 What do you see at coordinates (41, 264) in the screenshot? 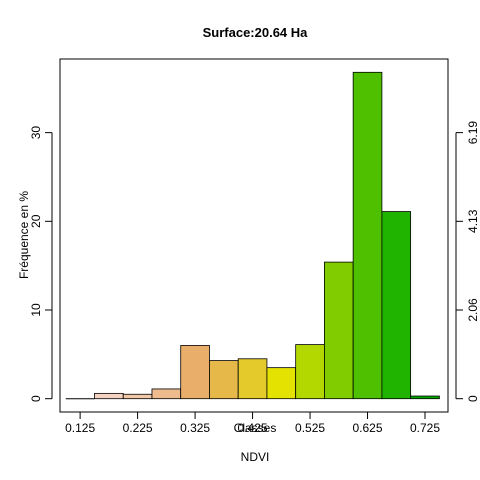
I see `y-axis-left: 0 10 20 30` at bounding box center [41, 264].